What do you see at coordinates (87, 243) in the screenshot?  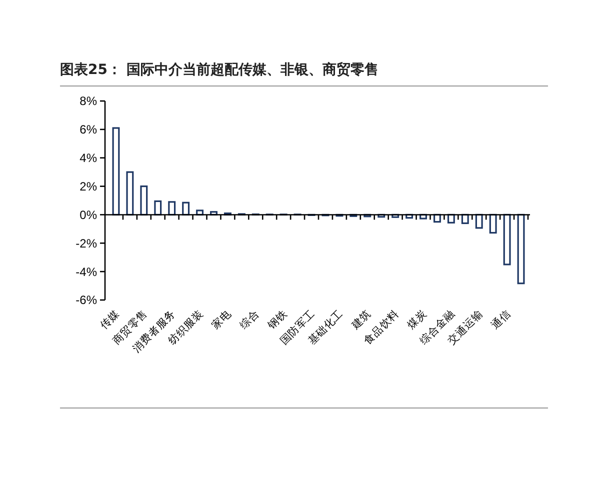 I see `y-tick-label: -2%` at bounding box center [87, 243].